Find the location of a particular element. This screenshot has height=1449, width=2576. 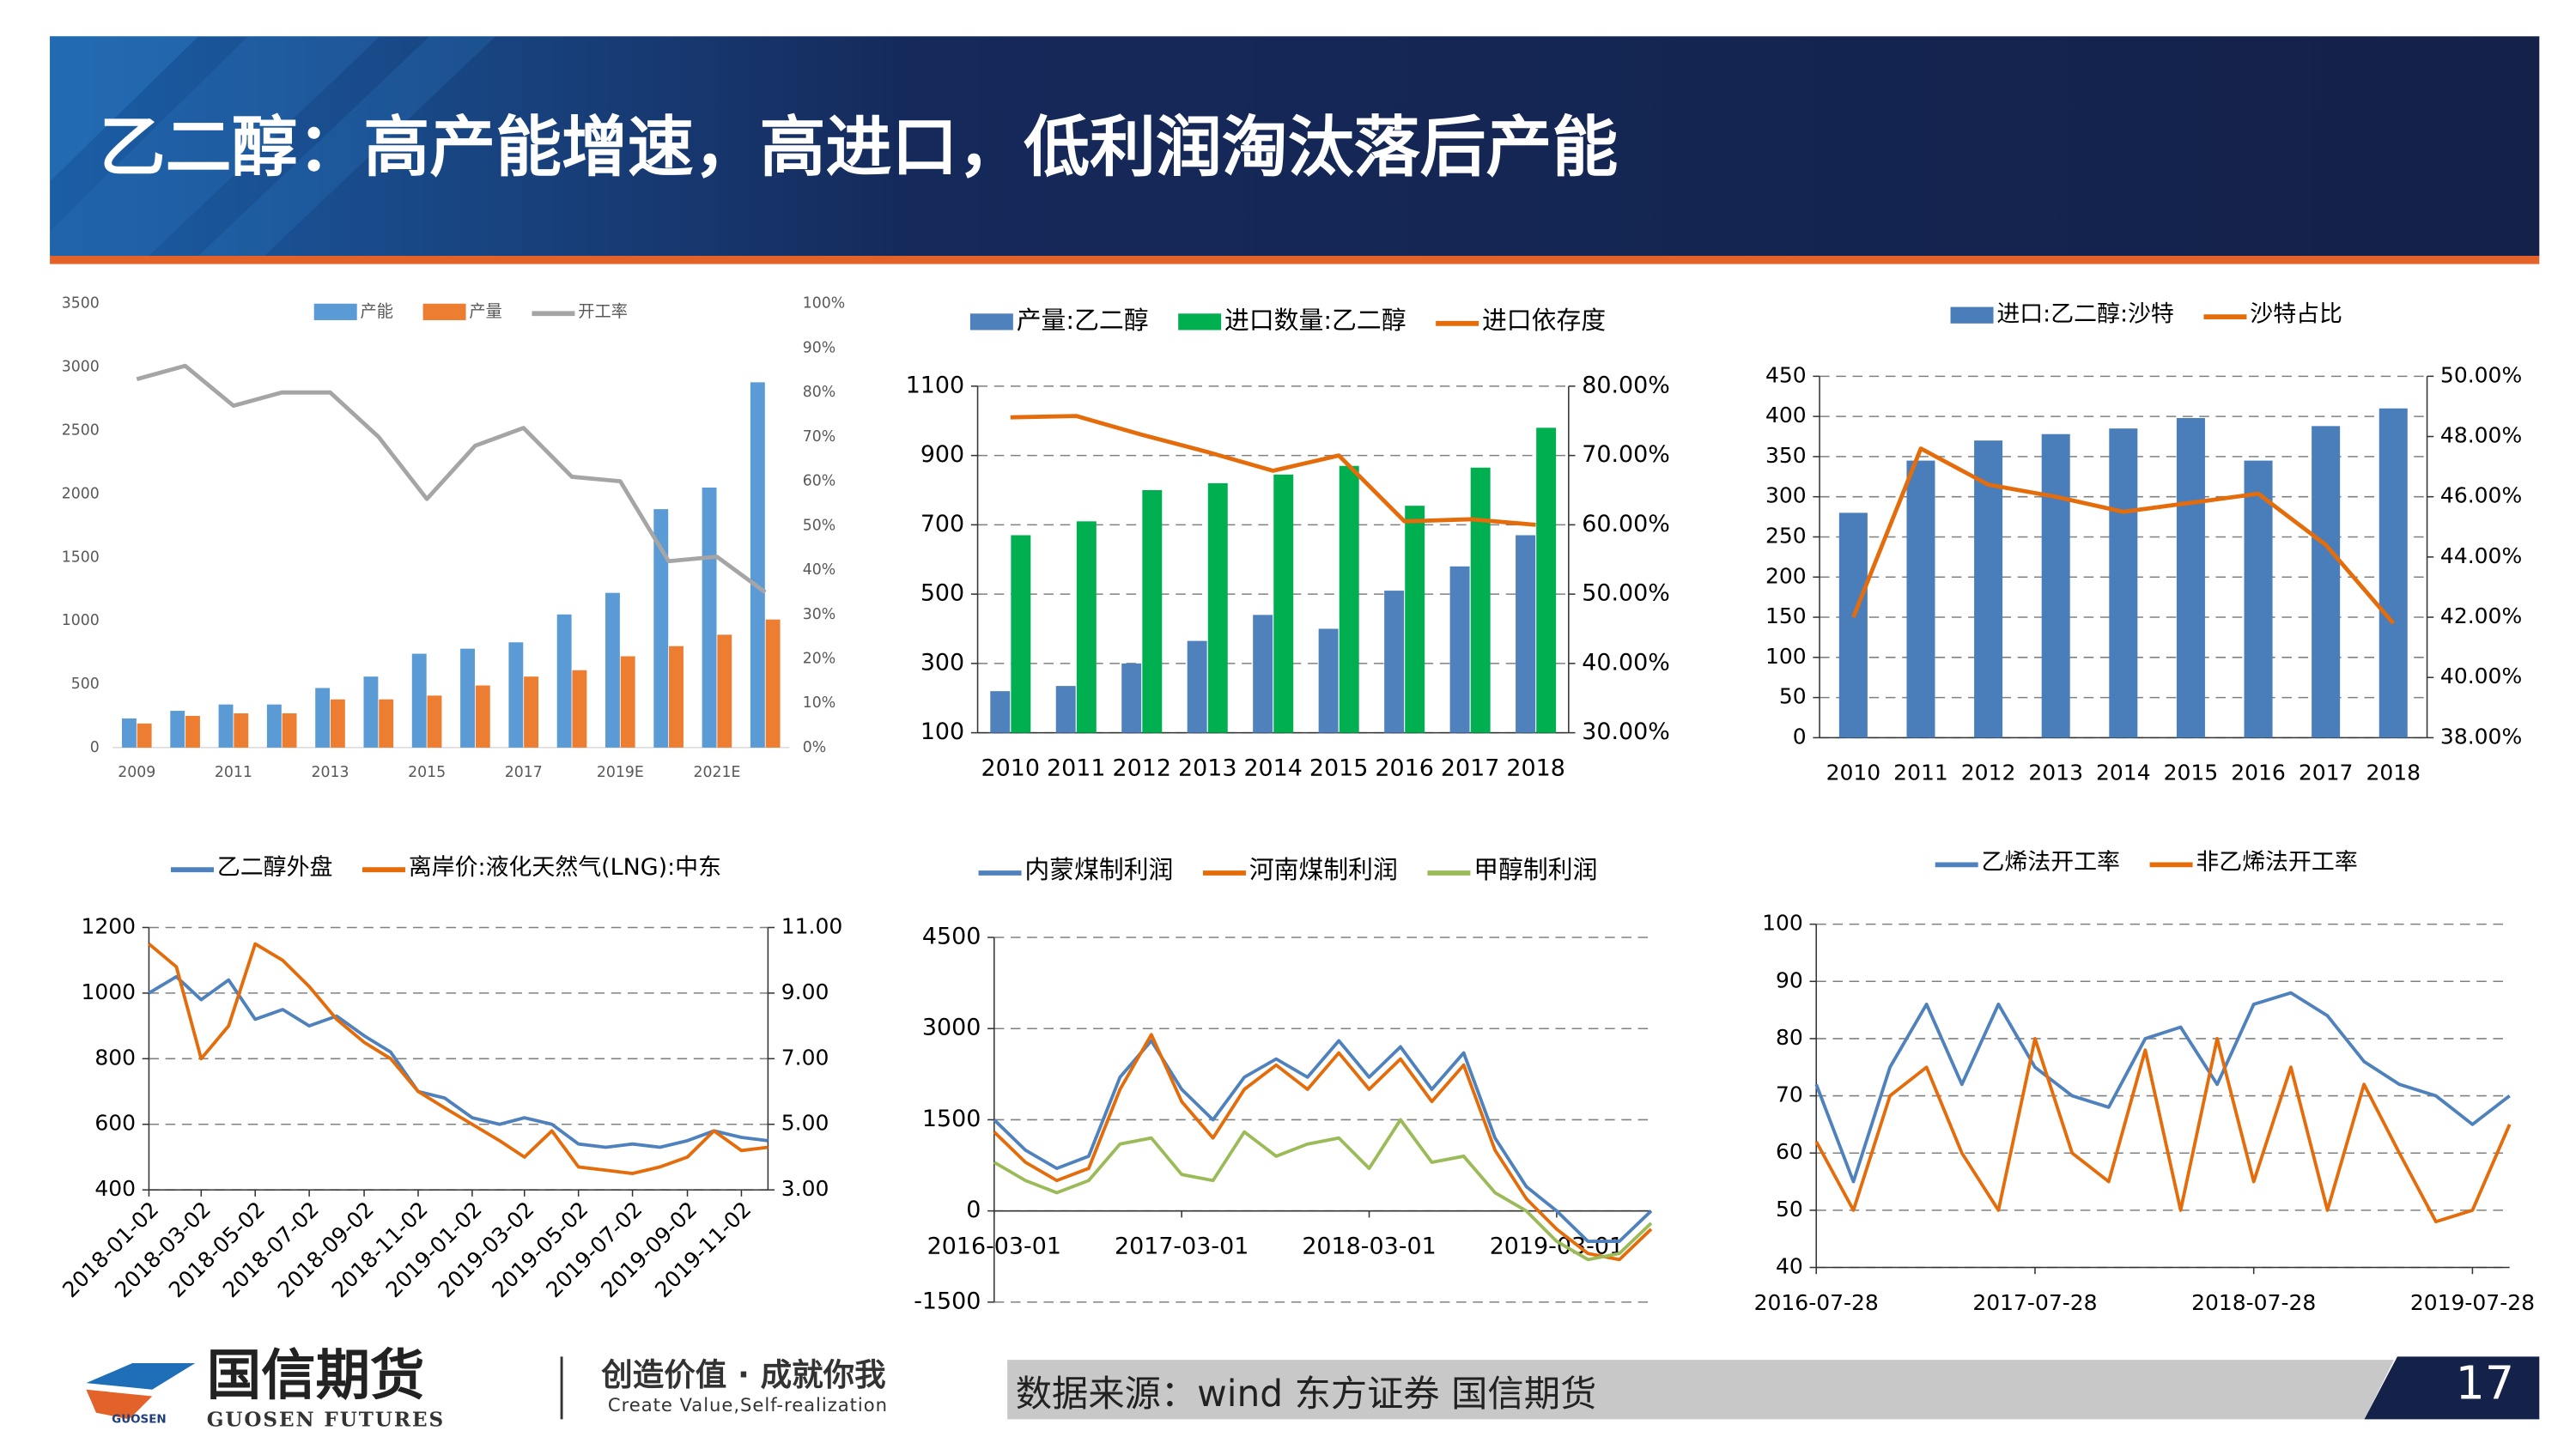

y2-tick-label: 50.00% is located at coordinates (1626, 593).